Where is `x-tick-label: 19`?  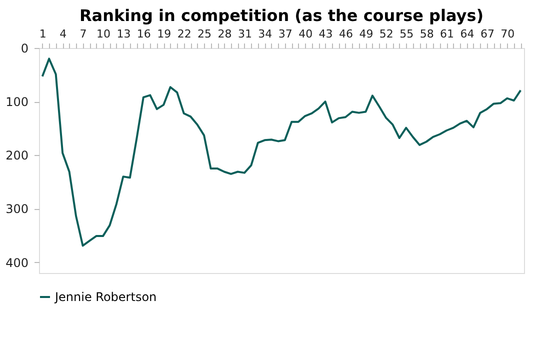 x-tick-label: 19 is located at coordinates (164, 34).